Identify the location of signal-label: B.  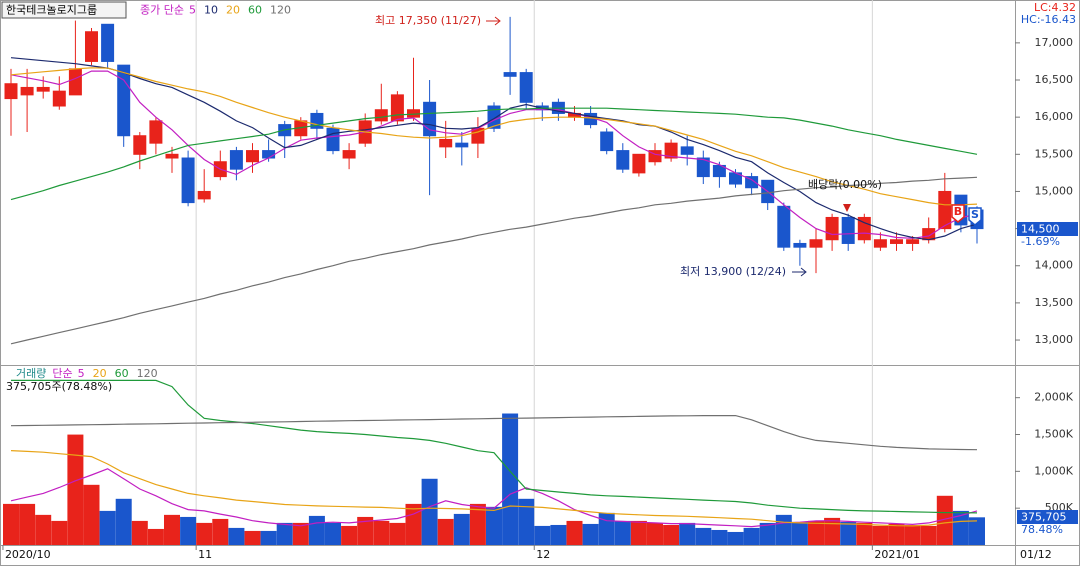
(958, 211).